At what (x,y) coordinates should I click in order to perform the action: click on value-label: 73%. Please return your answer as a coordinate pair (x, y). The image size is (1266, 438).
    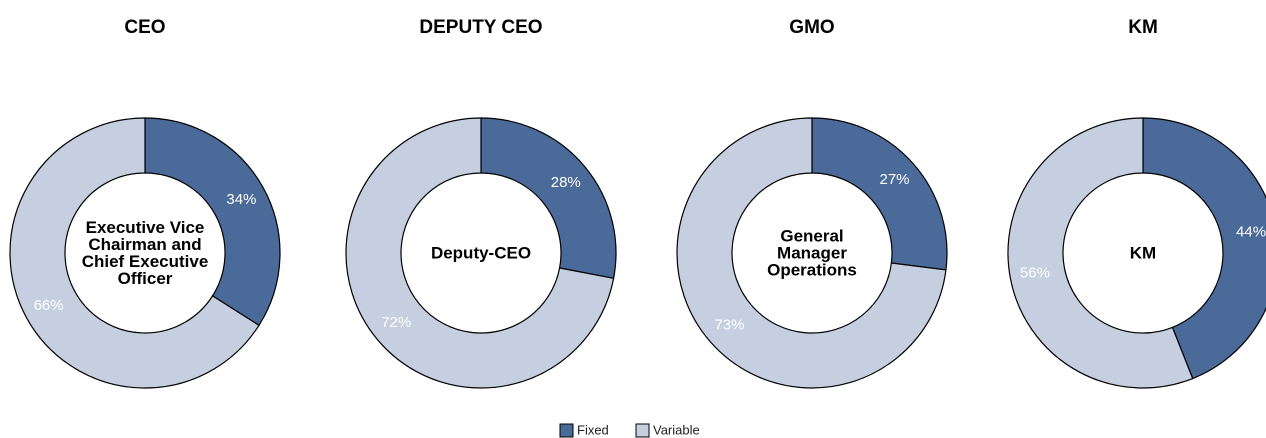
    Looking at the image, I should click on (729, 325).